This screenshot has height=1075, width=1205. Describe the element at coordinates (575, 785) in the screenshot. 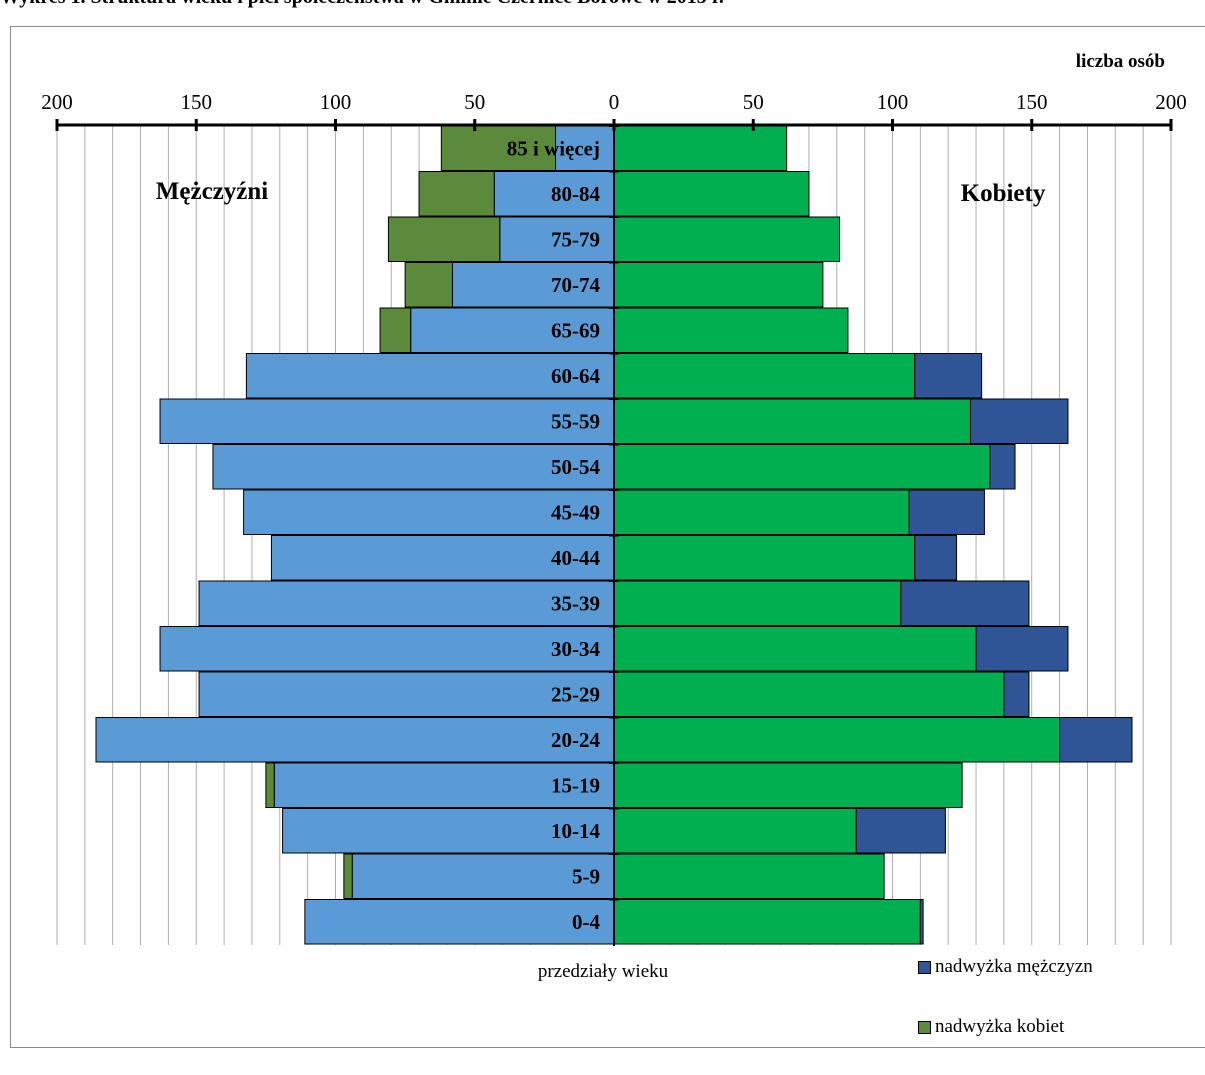

I see `category-label: 15-19` at that location.